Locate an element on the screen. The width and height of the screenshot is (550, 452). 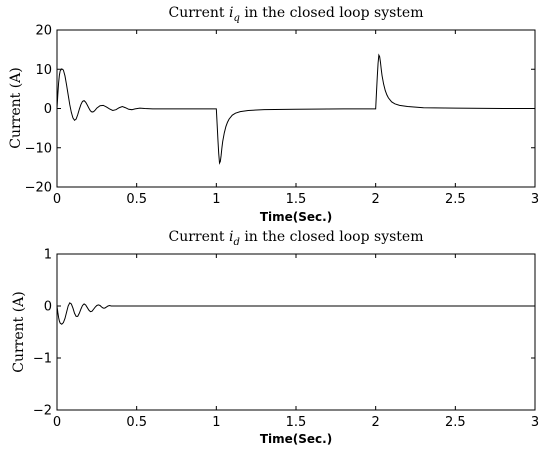
chart-id-x-tick-label: 1.5 is located at coordinates (296, 422).